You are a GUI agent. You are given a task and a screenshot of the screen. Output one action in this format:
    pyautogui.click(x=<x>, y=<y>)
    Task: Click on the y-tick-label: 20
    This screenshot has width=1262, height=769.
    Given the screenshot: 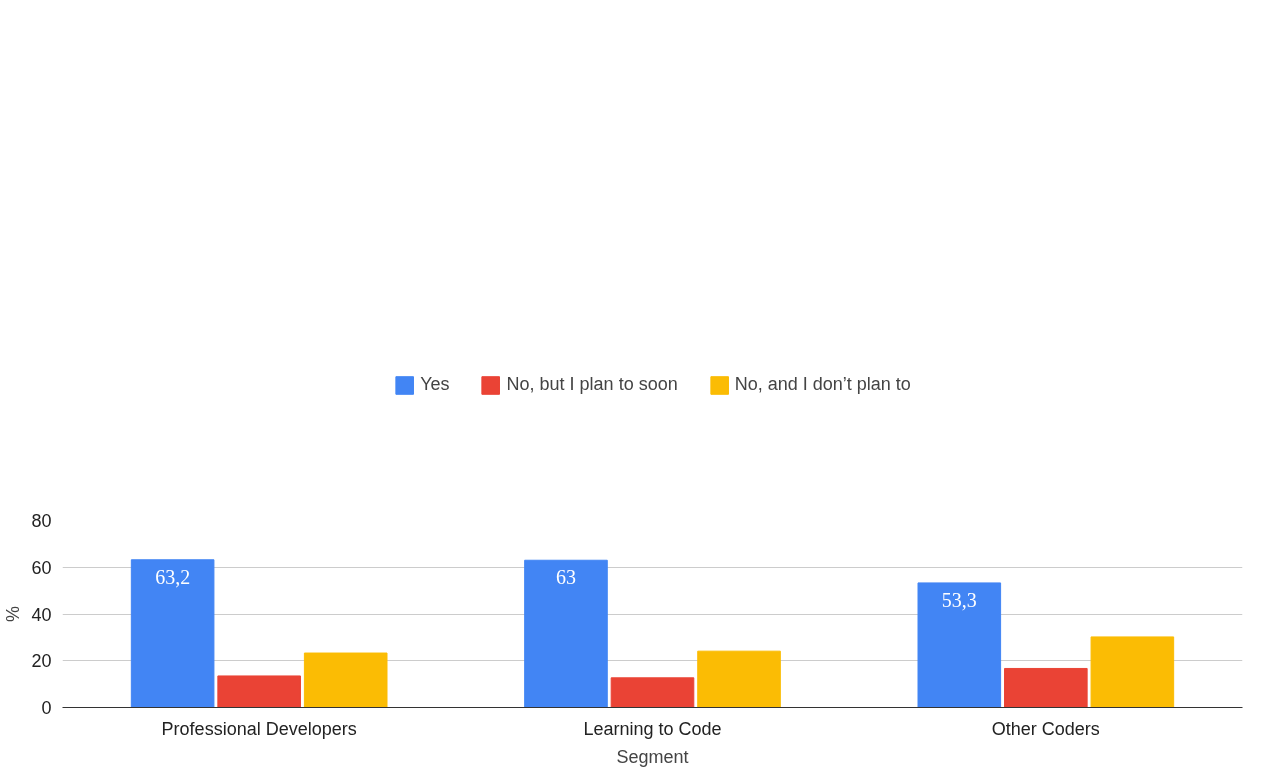 What is the action you would take?
    pyautogui.click(x=41, y=661)
    